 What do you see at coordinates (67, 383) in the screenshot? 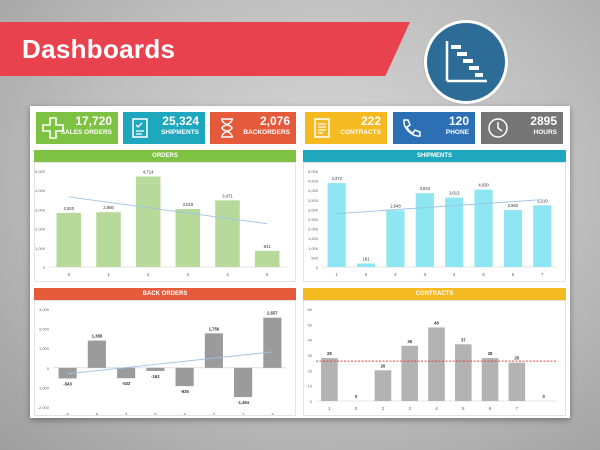
I see `data-label: -543` at bounding box center [67, 383].